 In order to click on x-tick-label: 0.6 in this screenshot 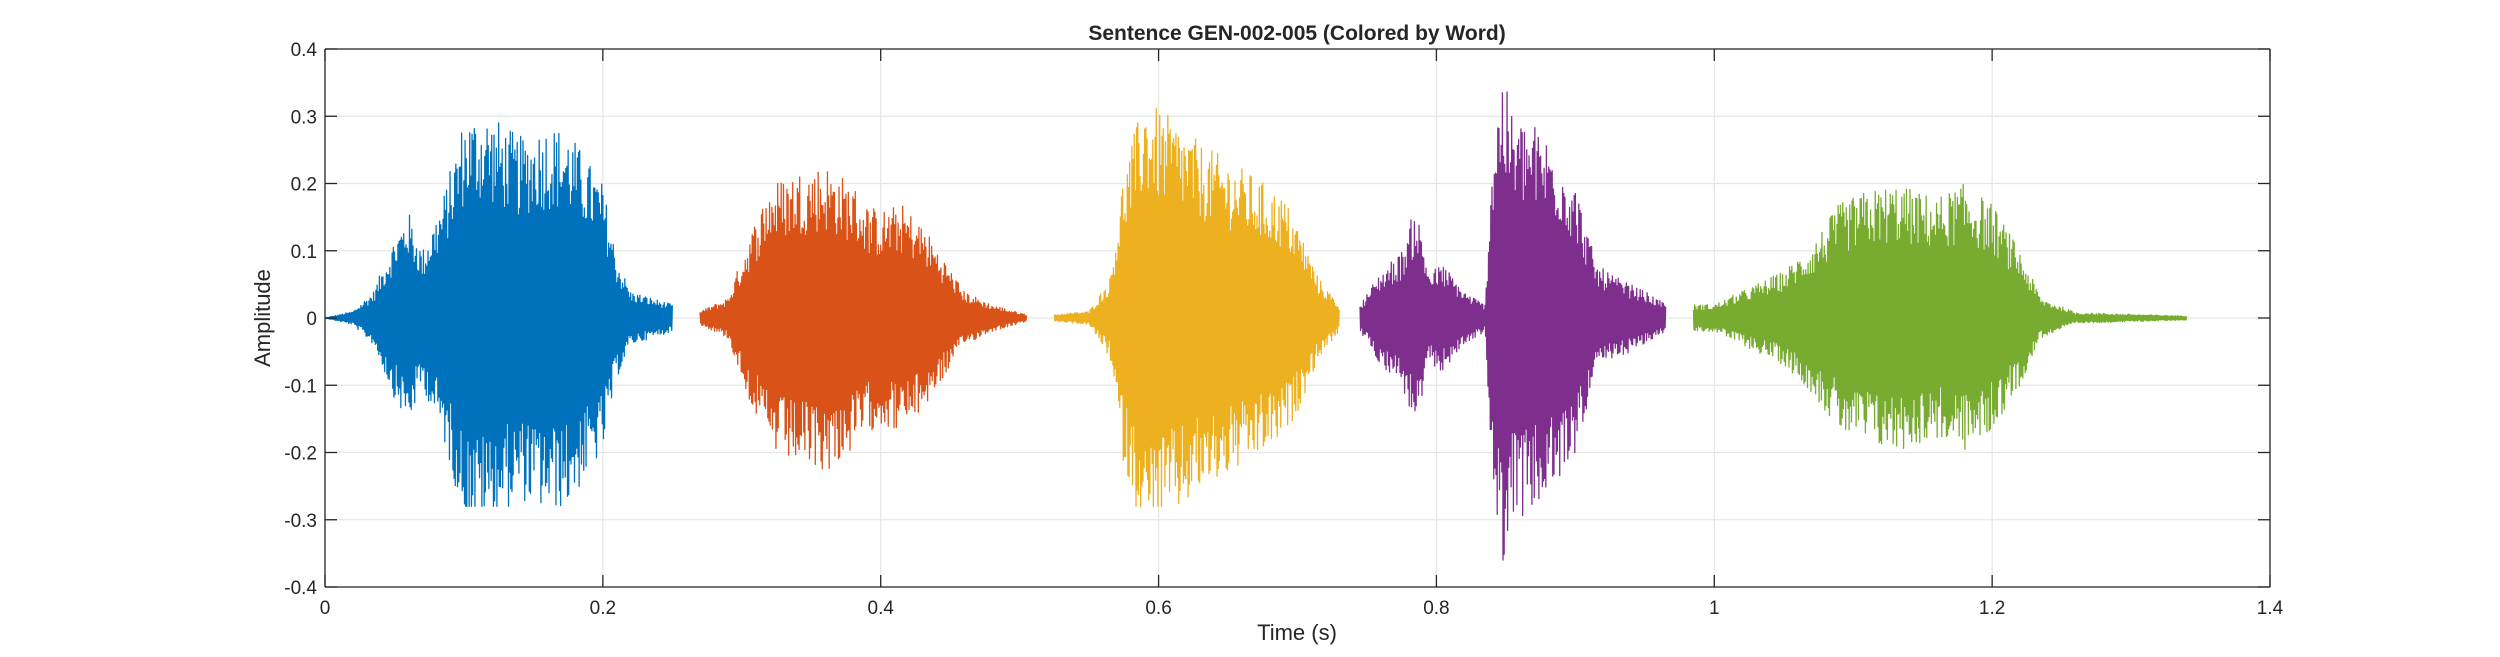, I will do `click(1158, 608)`.